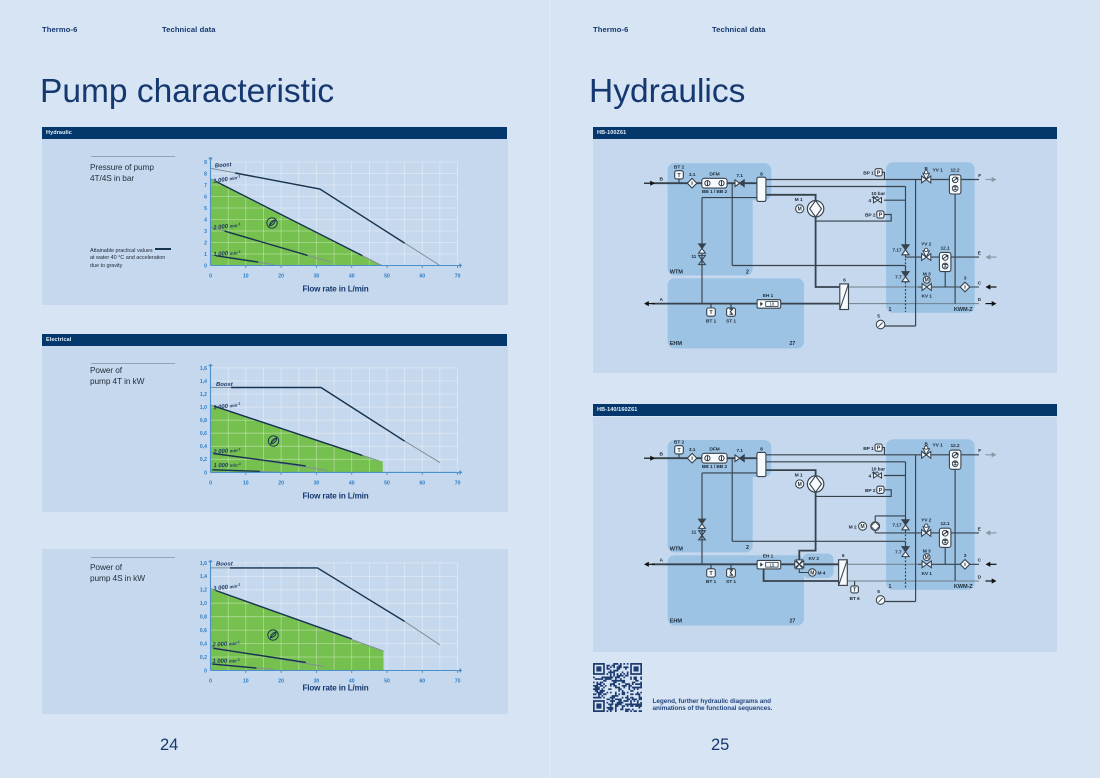  What do you see at coordinates (226, 227) in the screenshot?
I see `svg-text: 2 000 min-1` at bounding box center [226, 227].